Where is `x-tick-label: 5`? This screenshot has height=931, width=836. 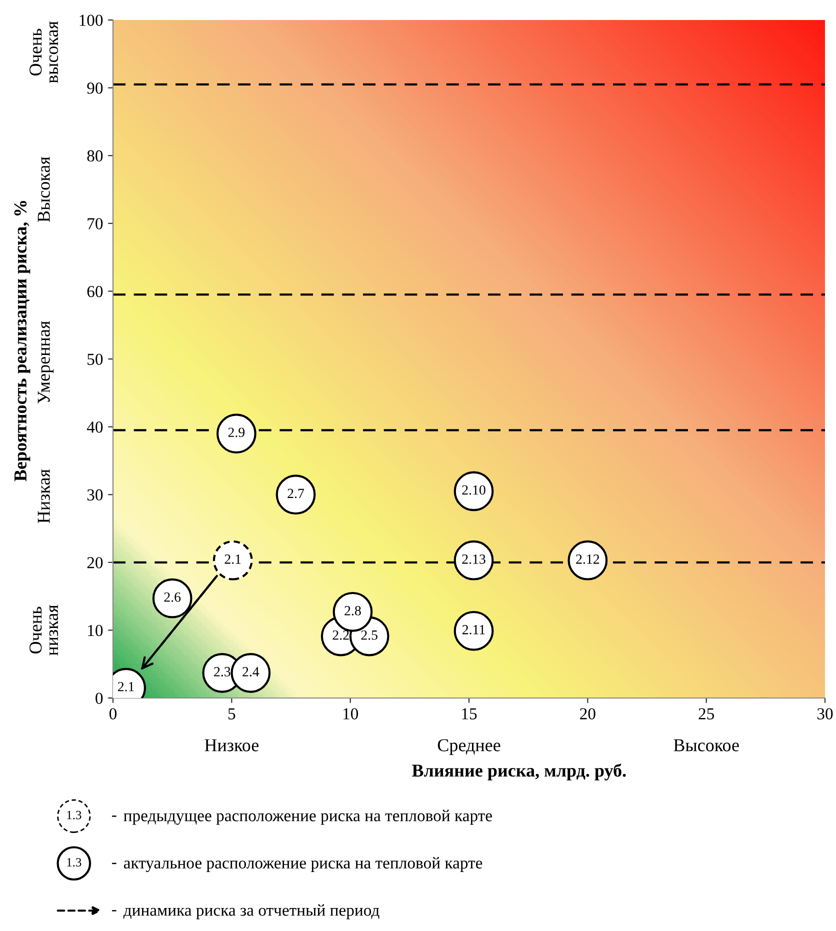
x-tick-label: 5 is located at coordinates (232, 714).